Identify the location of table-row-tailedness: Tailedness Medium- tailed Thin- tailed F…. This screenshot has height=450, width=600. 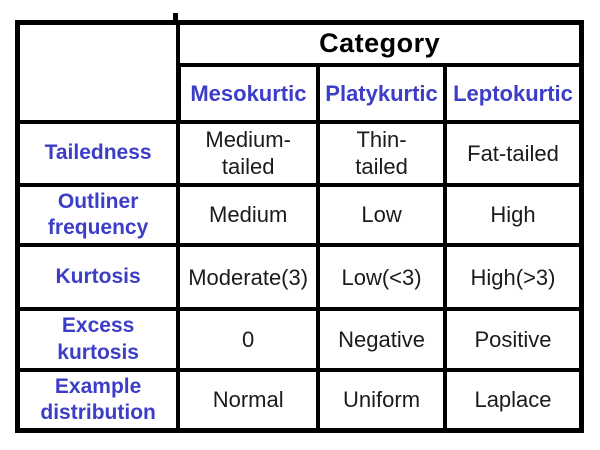
(299, 153).